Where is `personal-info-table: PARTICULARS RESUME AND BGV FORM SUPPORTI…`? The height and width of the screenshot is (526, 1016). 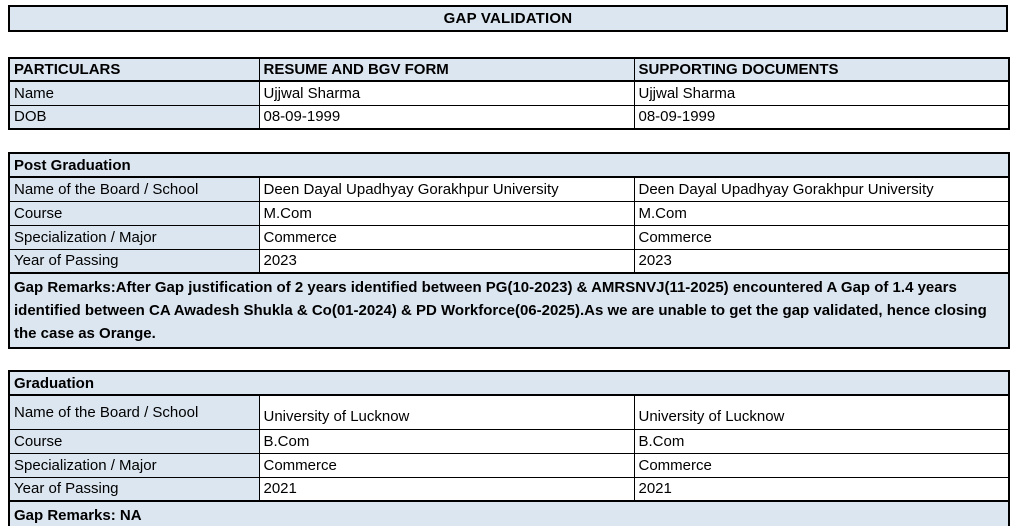
personal-info-table: PARTICULARS RESUME AND BGV FORM SUPPORTI… is located at coordinates (509, 93).